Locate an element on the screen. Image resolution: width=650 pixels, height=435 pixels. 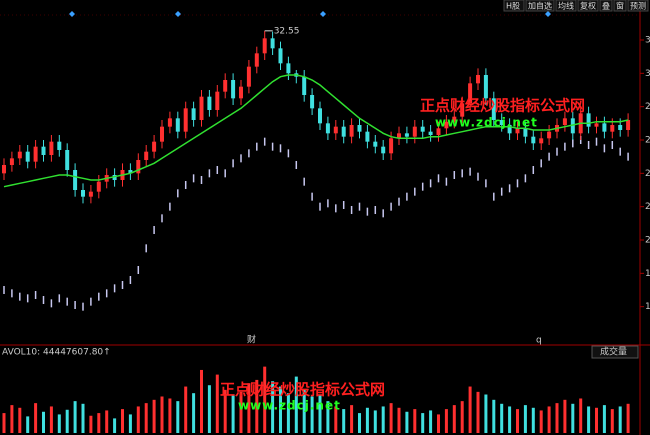
toolbar-label: 加自选 is located at coordinates (540, 6).